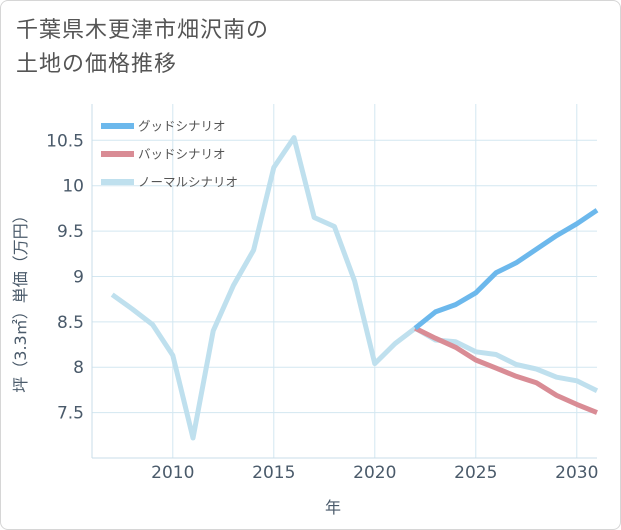 Image resolution: width=621 pixels, height=530 pixels. Describe the element at coordinates (182, 154) in the screenshot. I see `legend-label: バッドシナリオ` at that location.